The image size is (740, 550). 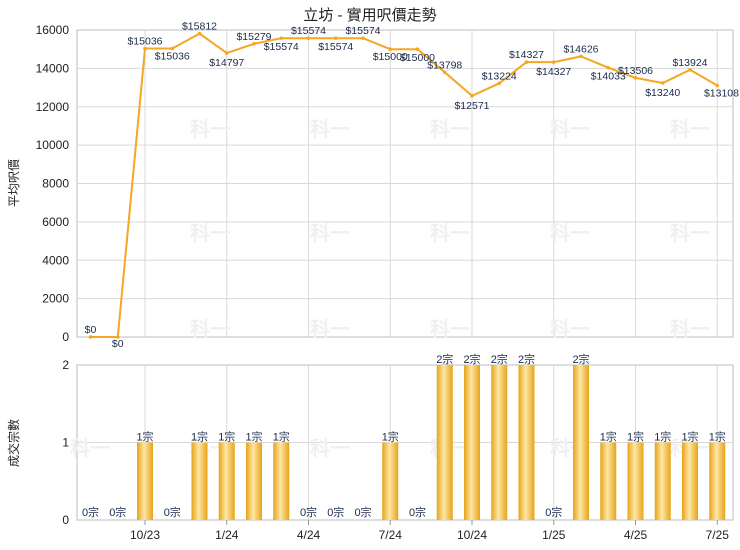 I want to click on price-ytick-label: 0, so click(x=65, y=337).